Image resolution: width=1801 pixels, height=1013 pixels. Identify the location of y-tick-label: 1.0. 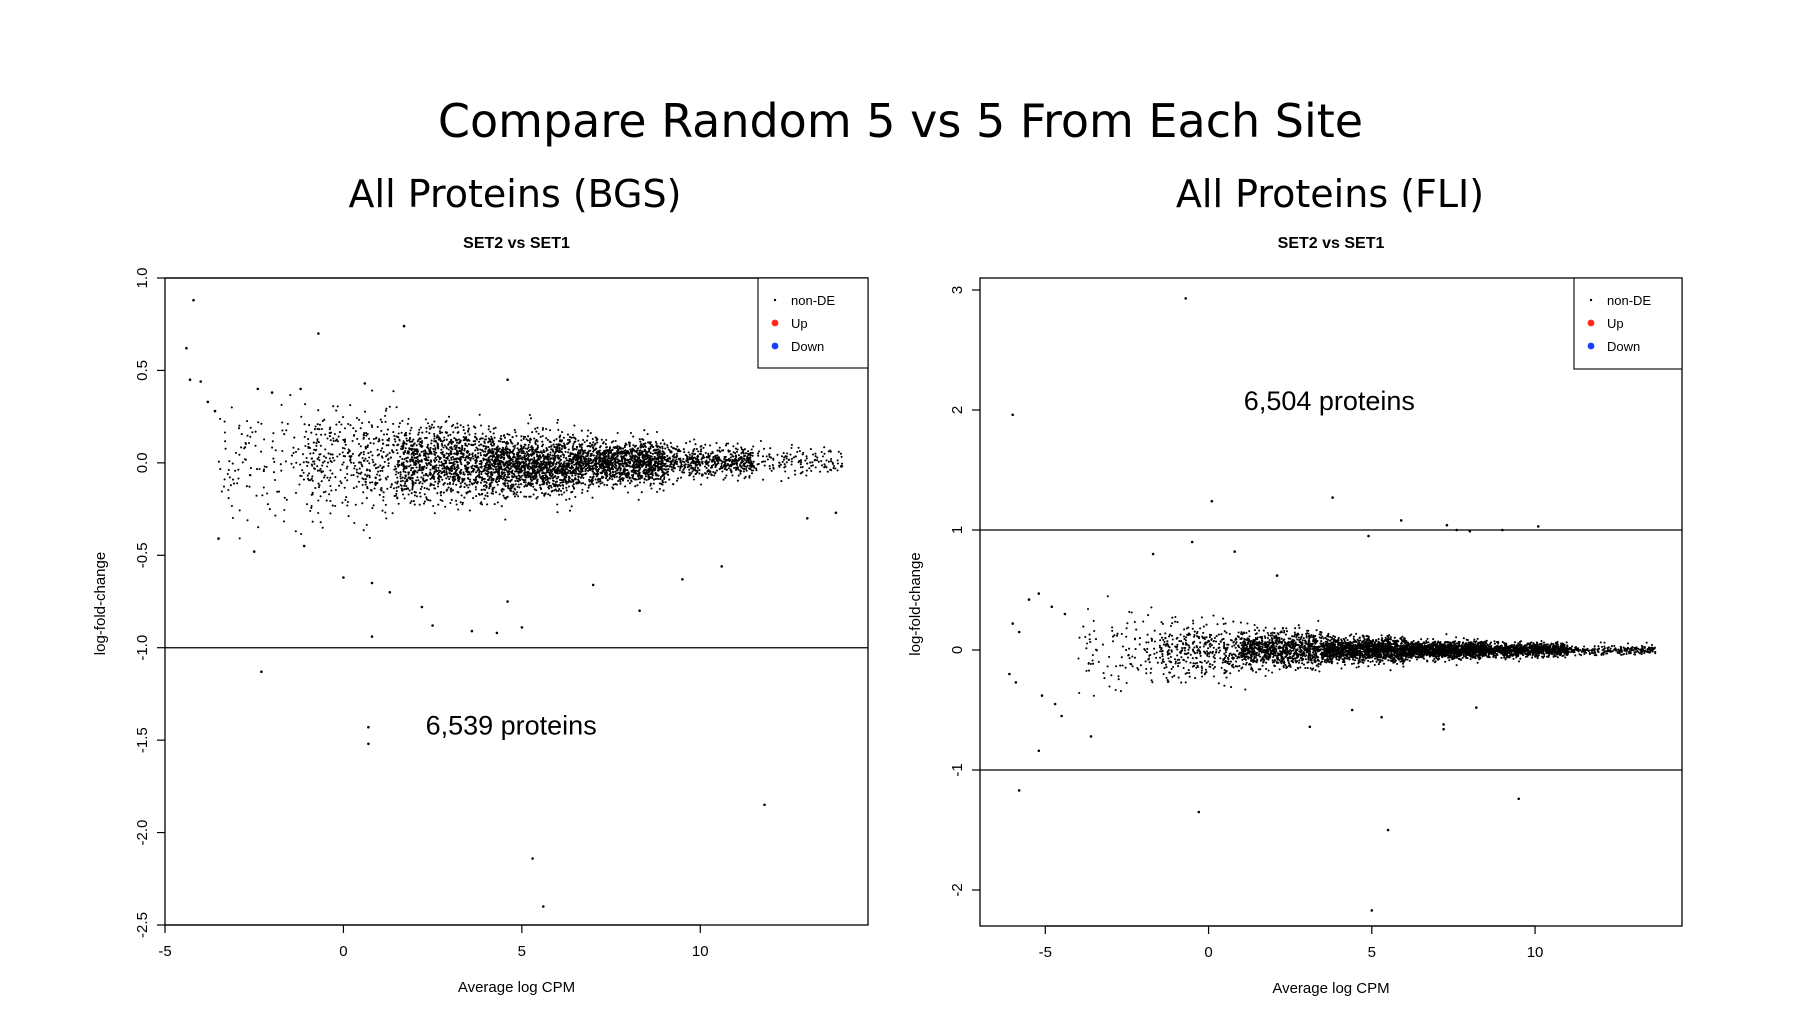
(142, 278).